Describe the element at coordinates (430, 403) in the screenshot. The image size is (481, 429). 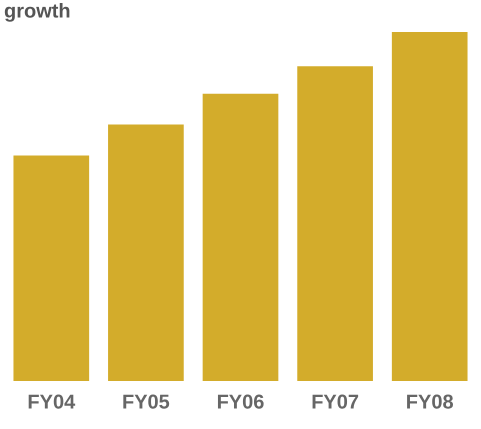
I see `x-tick-label: FY08` at that location.